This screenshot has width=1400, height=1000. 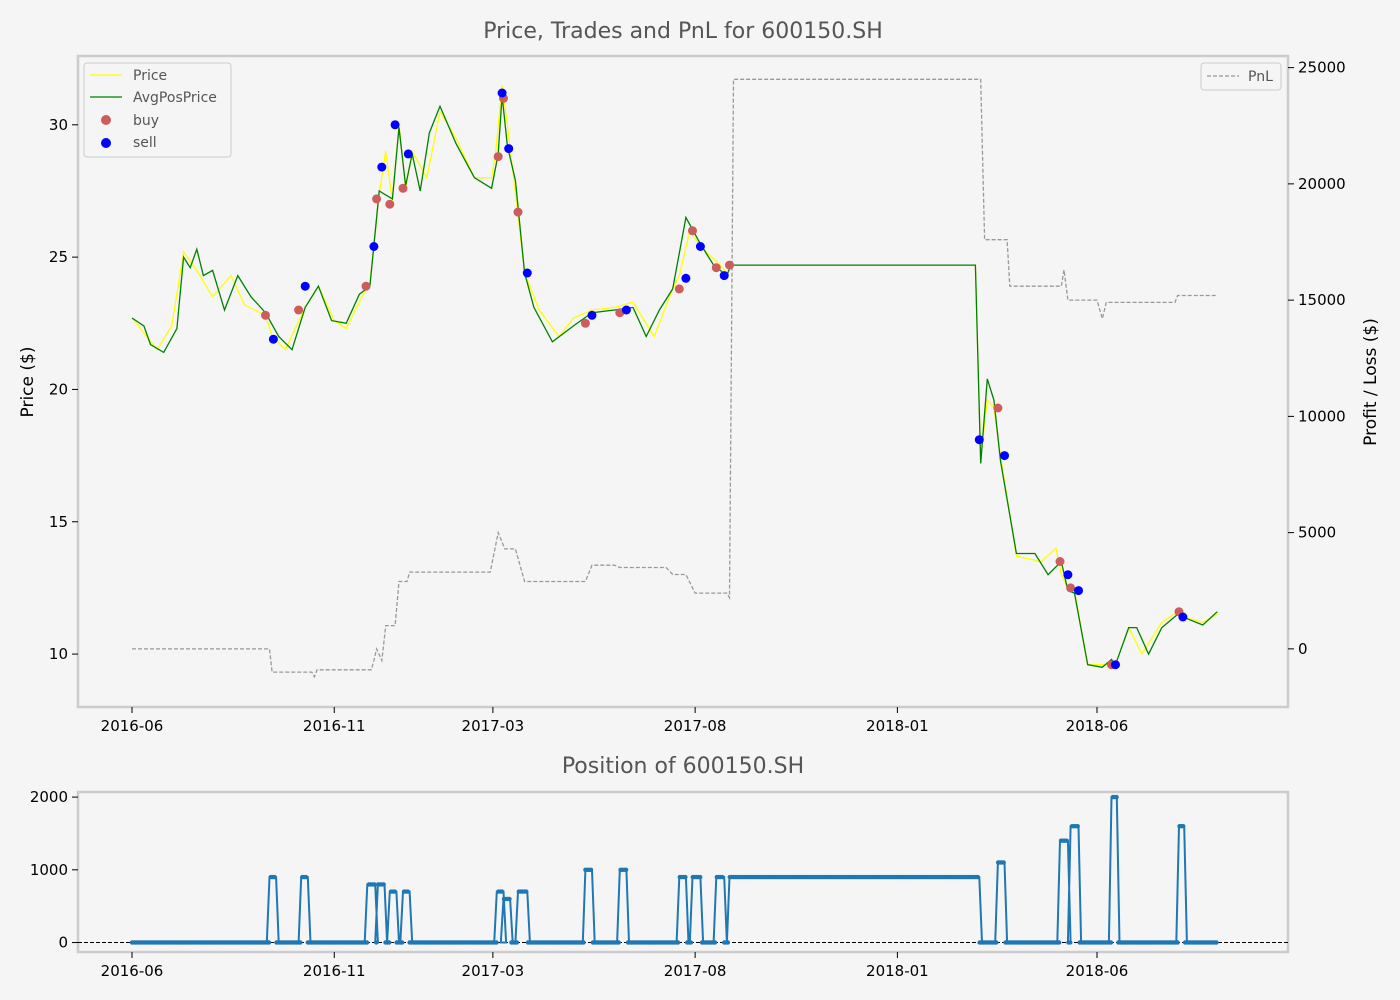 I want to click on position-y-tick-label: 0, so click(x=63, y=943).